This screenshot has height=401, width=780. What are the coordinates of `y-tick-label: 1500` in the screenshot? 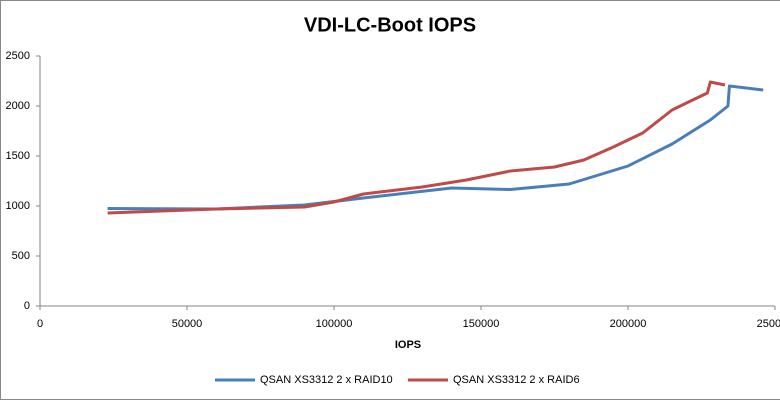 It's located at (18, 156).